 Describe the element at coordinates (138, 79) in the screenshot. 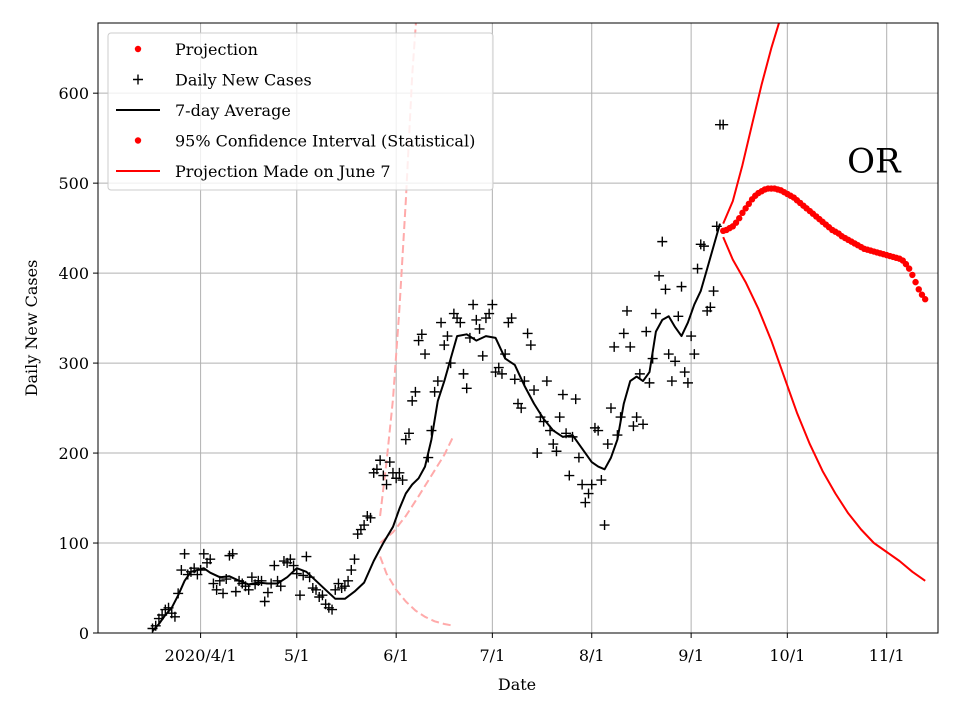

I see `legend-marker-plus` at that location.